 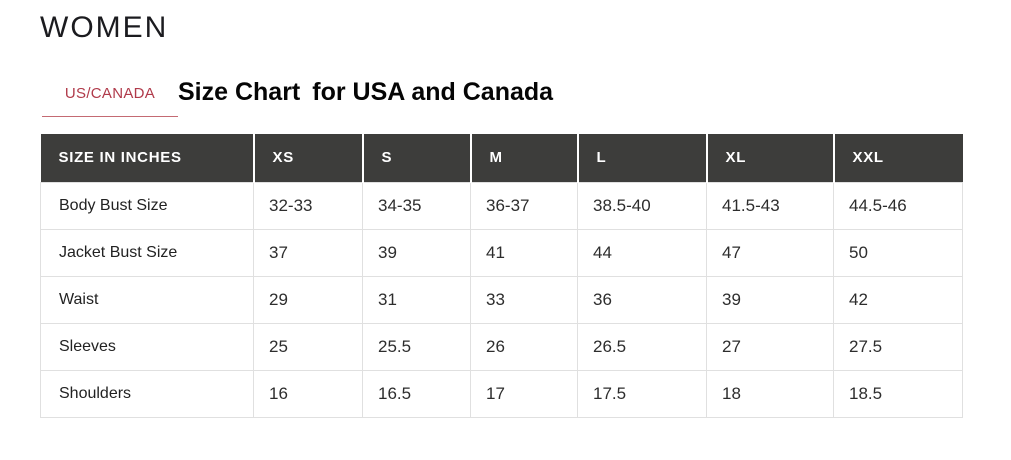 I want to click on column-header-m: M, so click(x=524, y=158).